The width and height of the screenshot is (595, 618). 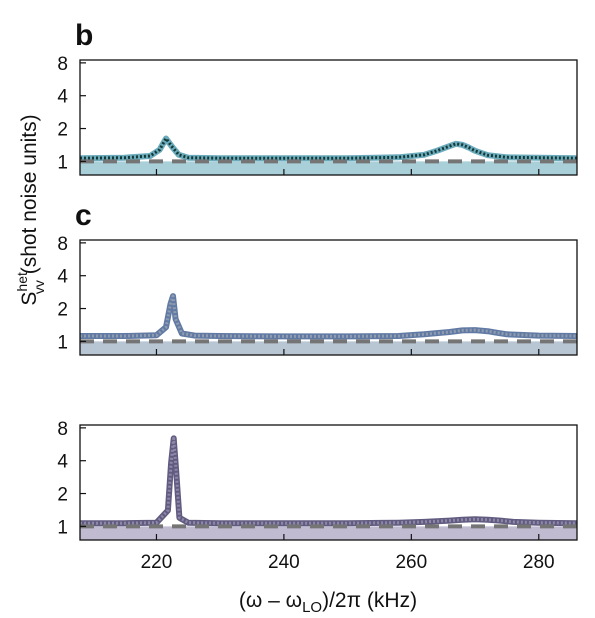 What do you see at coordinates (83, 215) in the screenshot?
I see `panel-label-c: c` at bounding box center [83, 215].